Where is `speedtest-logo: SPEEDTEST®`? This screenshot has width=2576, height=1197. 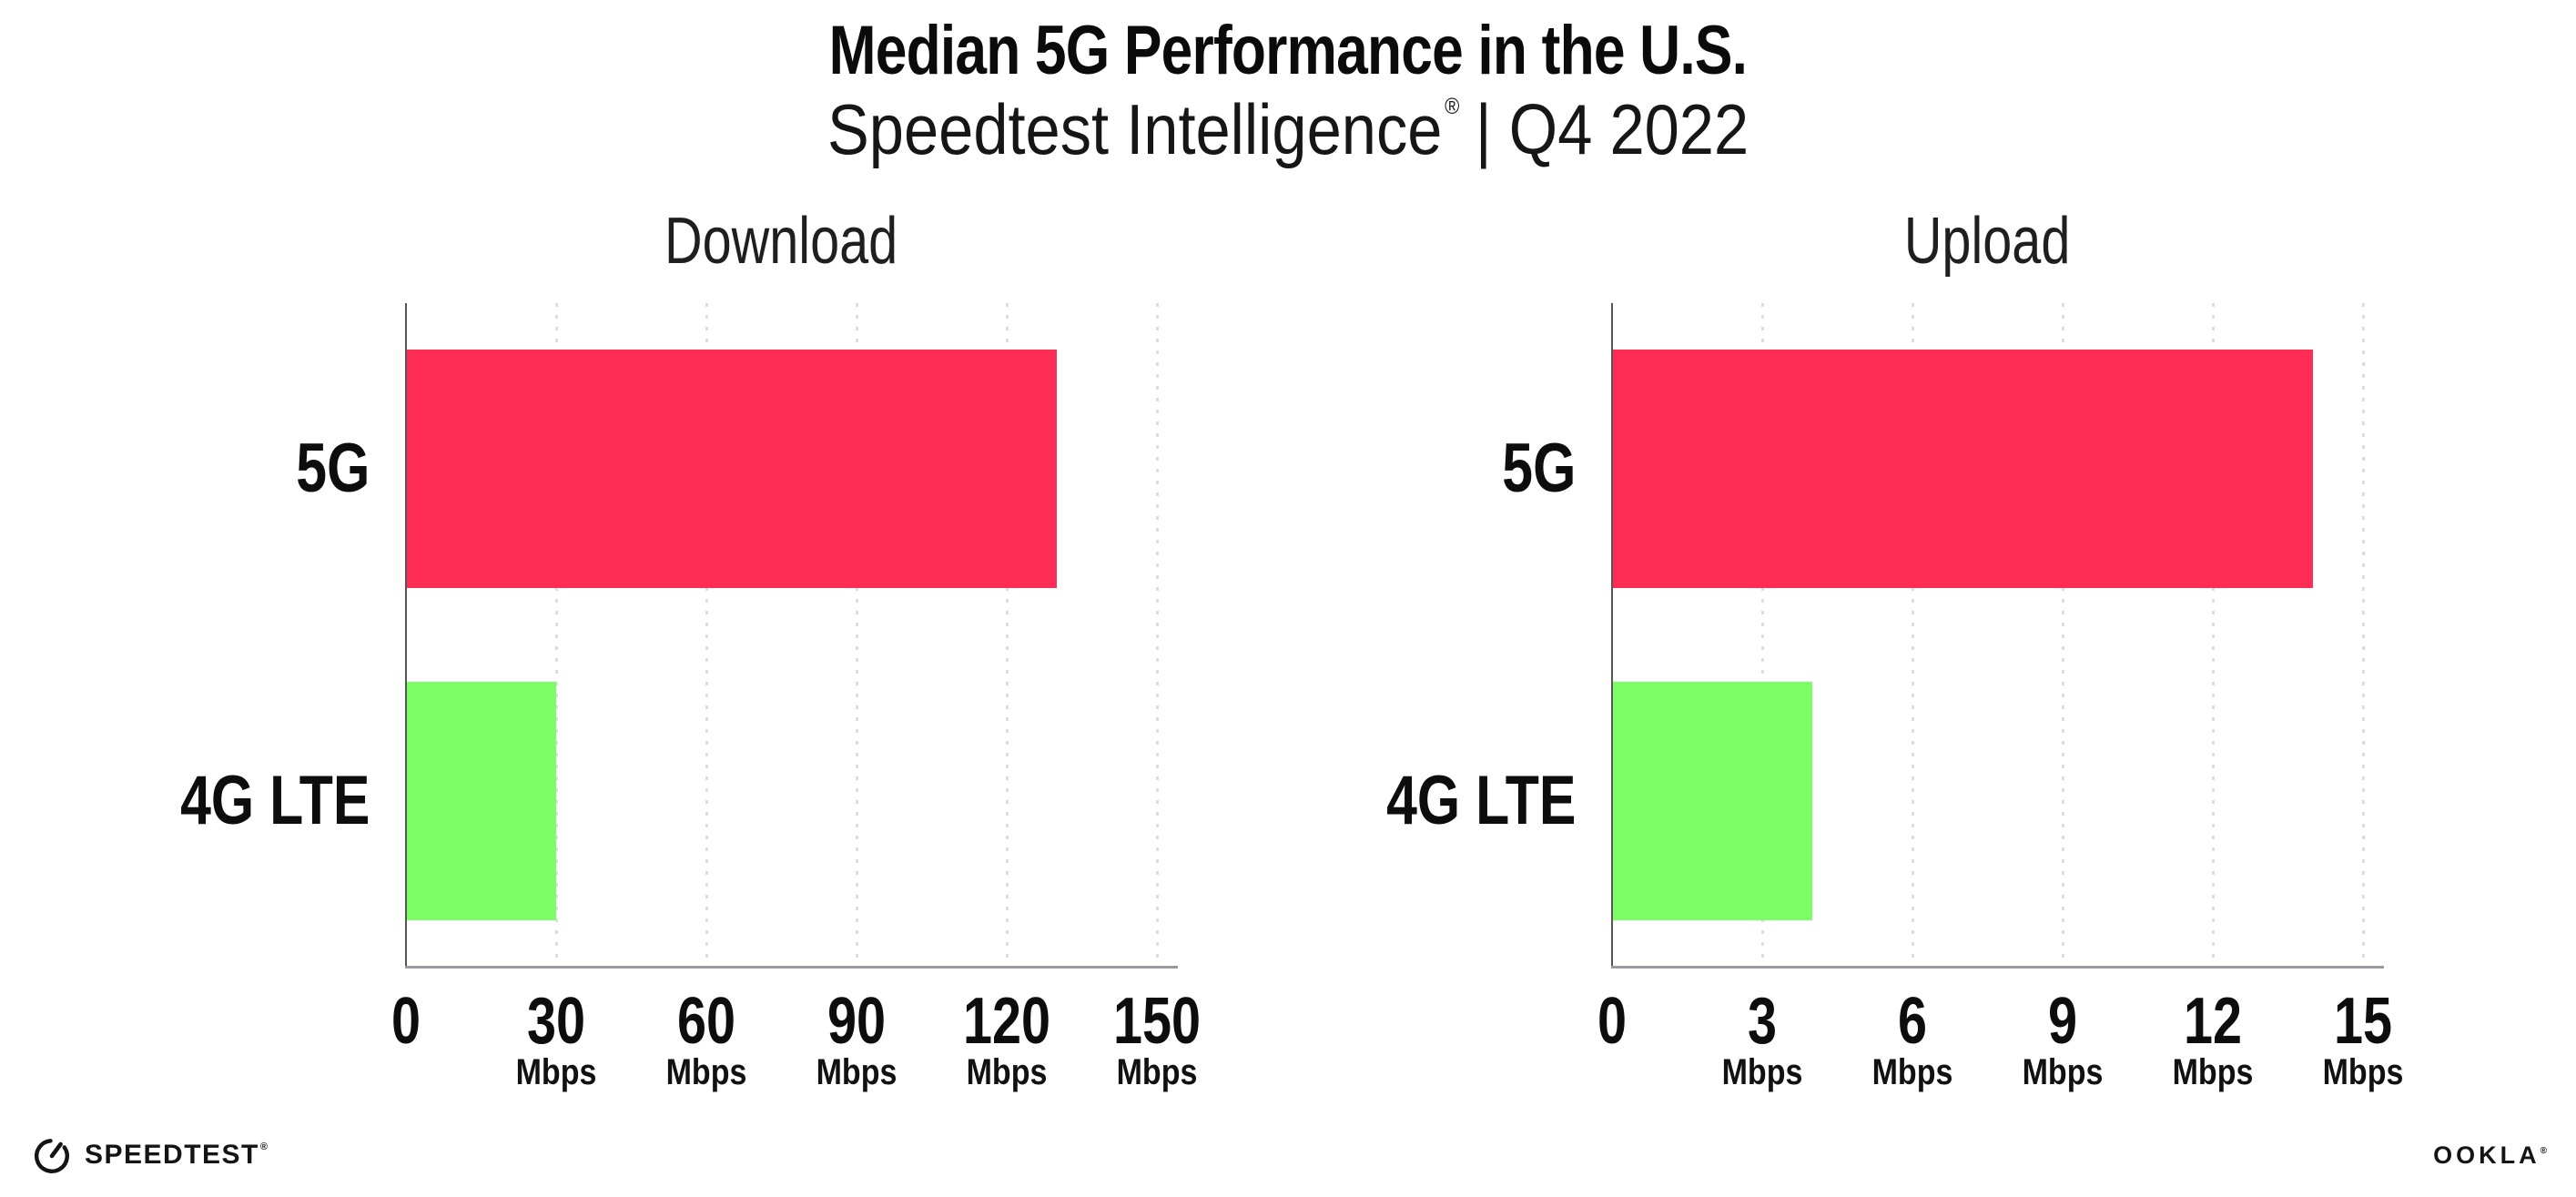 speedtest-logo: SPEEDTEST® is located at coordinates (149, 1155).